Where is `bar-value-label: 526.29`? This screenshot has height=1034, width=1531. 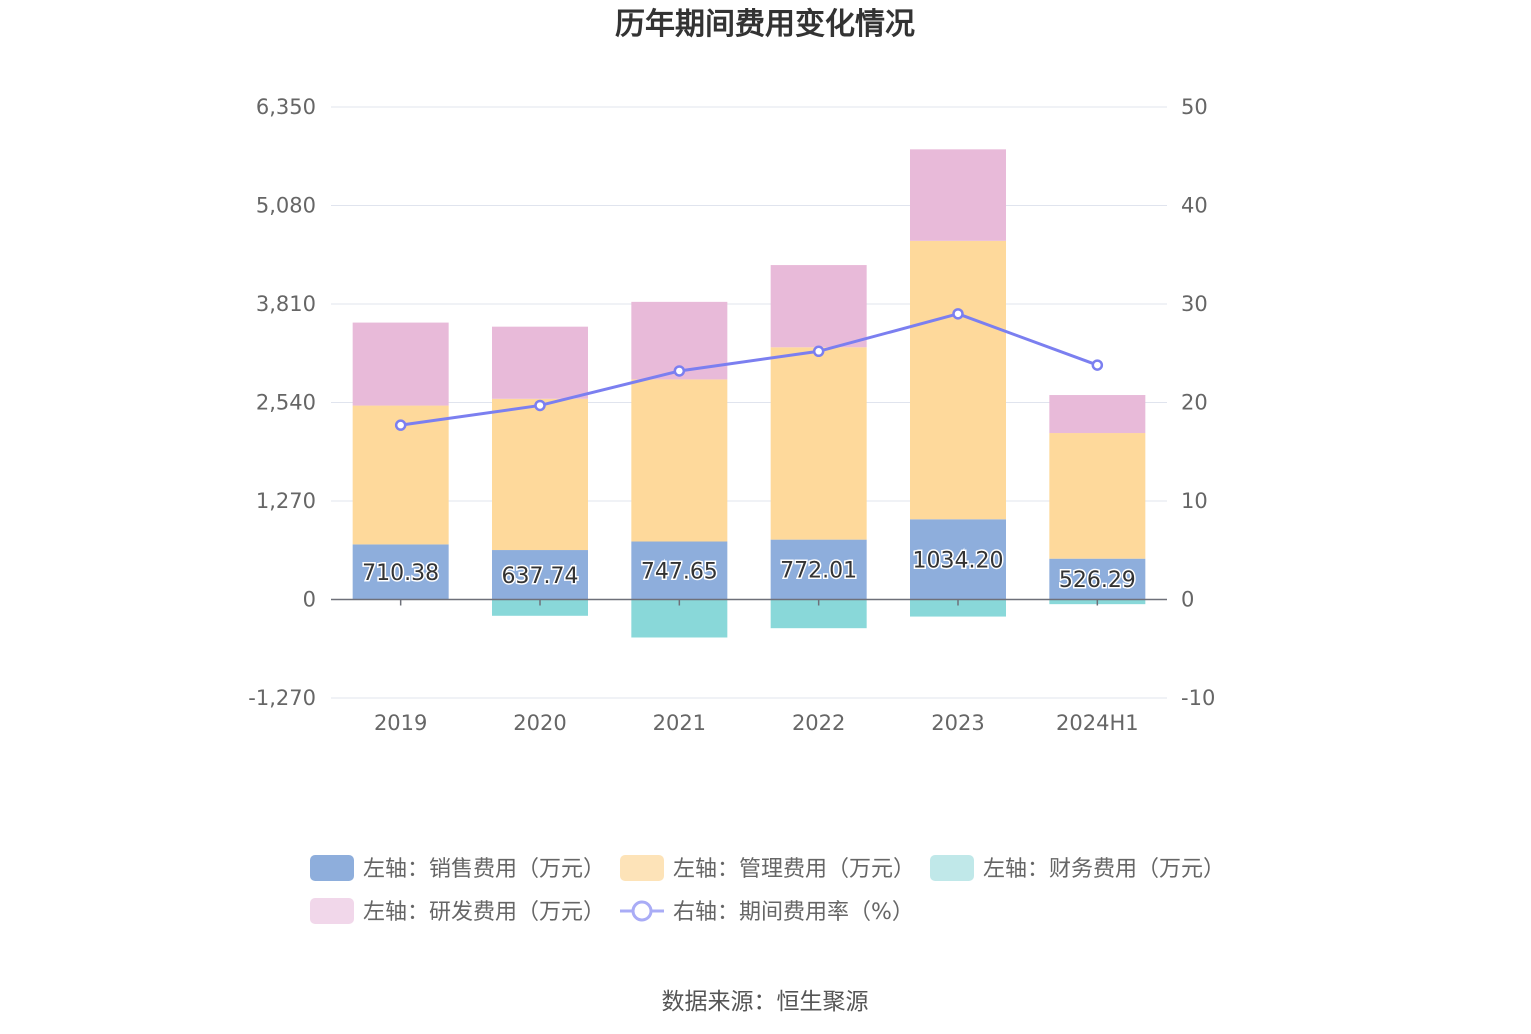
bar-value-label: 526.29 is located at coordinates (1097, 580).